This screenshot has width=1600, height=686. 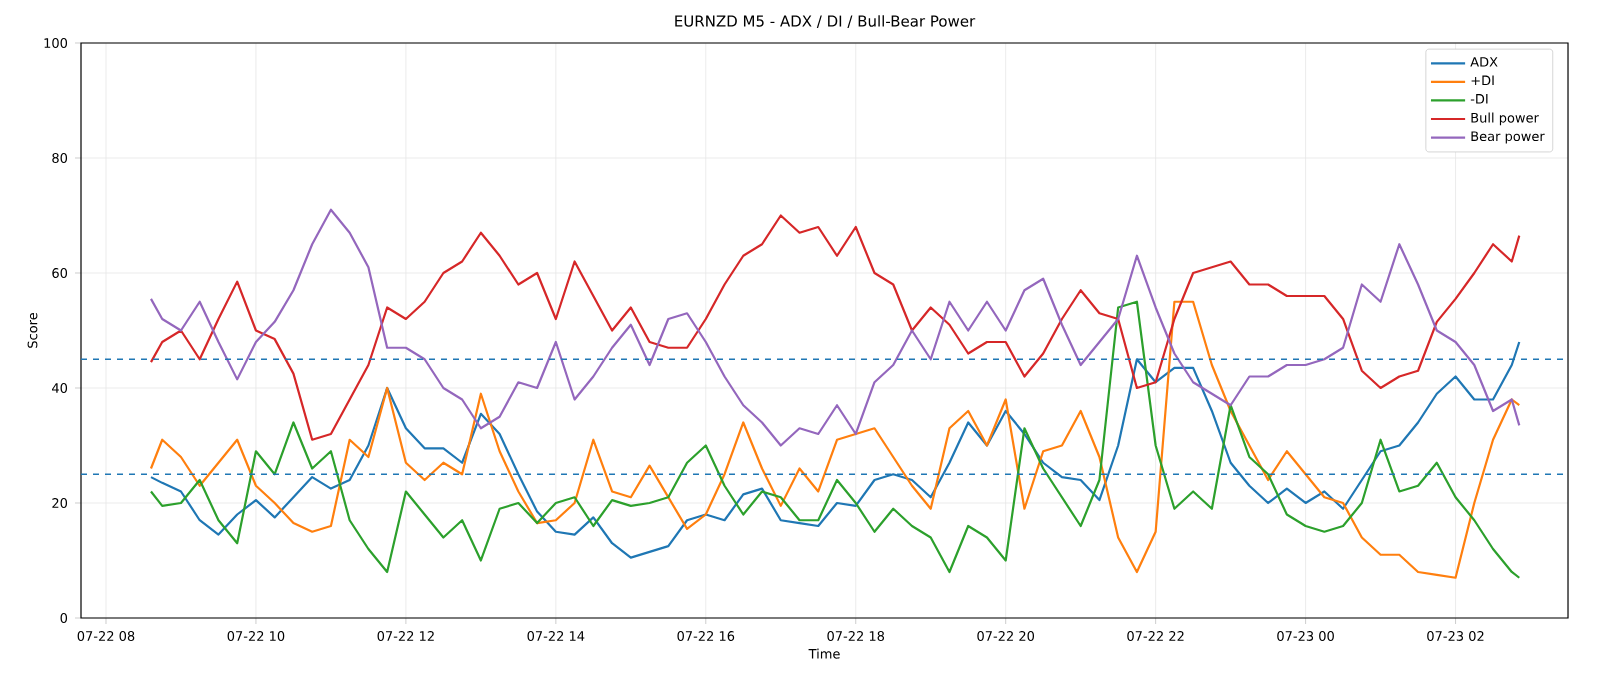 What do you see at coordinates (1508, 137) in the screenshot?
I see `legend-label: Bear power` at bounding box center [1508, 137].